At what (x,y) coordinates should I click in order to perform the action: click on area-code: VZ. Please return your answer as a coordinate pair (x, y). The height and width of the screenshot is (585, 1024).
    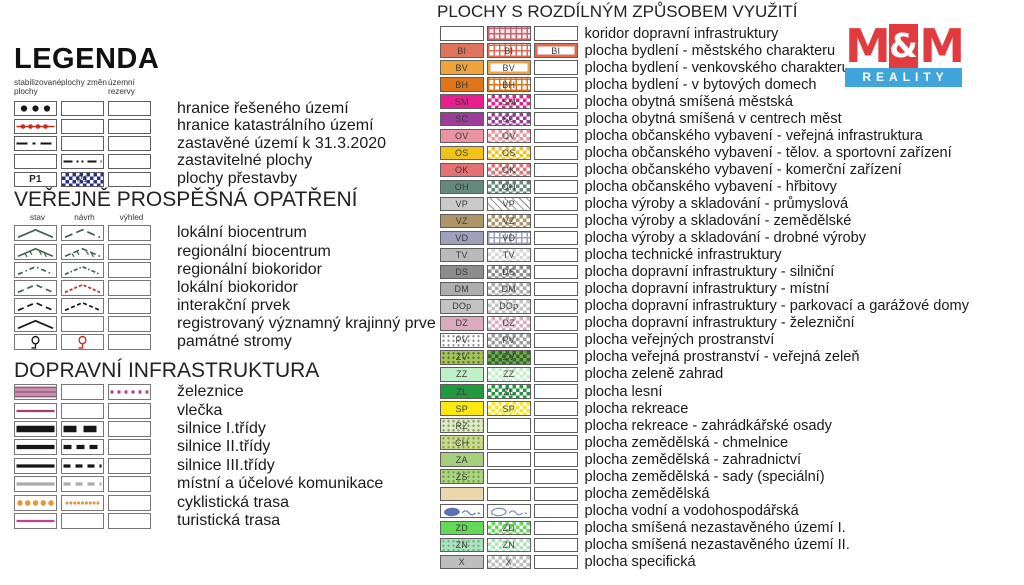
    Looking at the image, I should click on (461, 221).